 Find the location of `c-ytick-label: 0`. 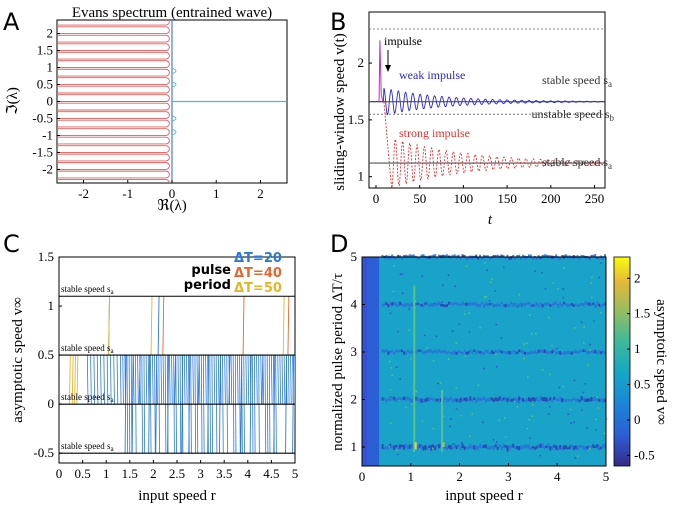

c-ytick-label: 0 is located at coordinates (51, 403).